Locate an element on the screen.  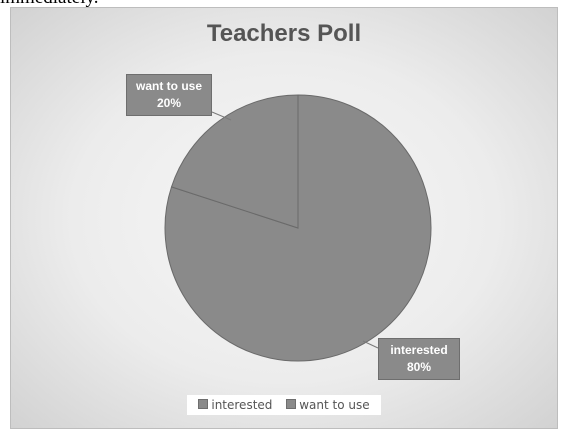
leader-line-interested is located at coordinates (370, 344).